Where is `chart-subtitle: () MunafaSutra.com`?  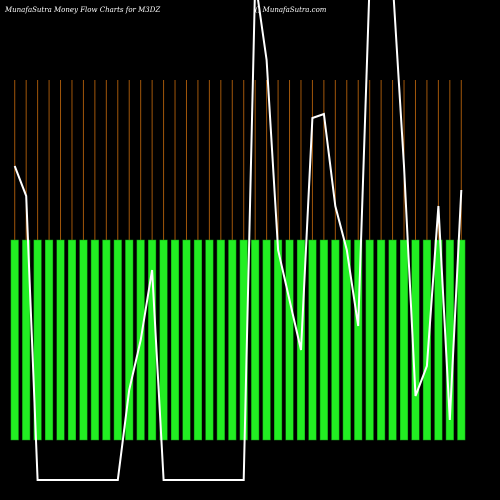
chart-subtitle: () MunafaSutra.com is located at coordinates (291, 10).